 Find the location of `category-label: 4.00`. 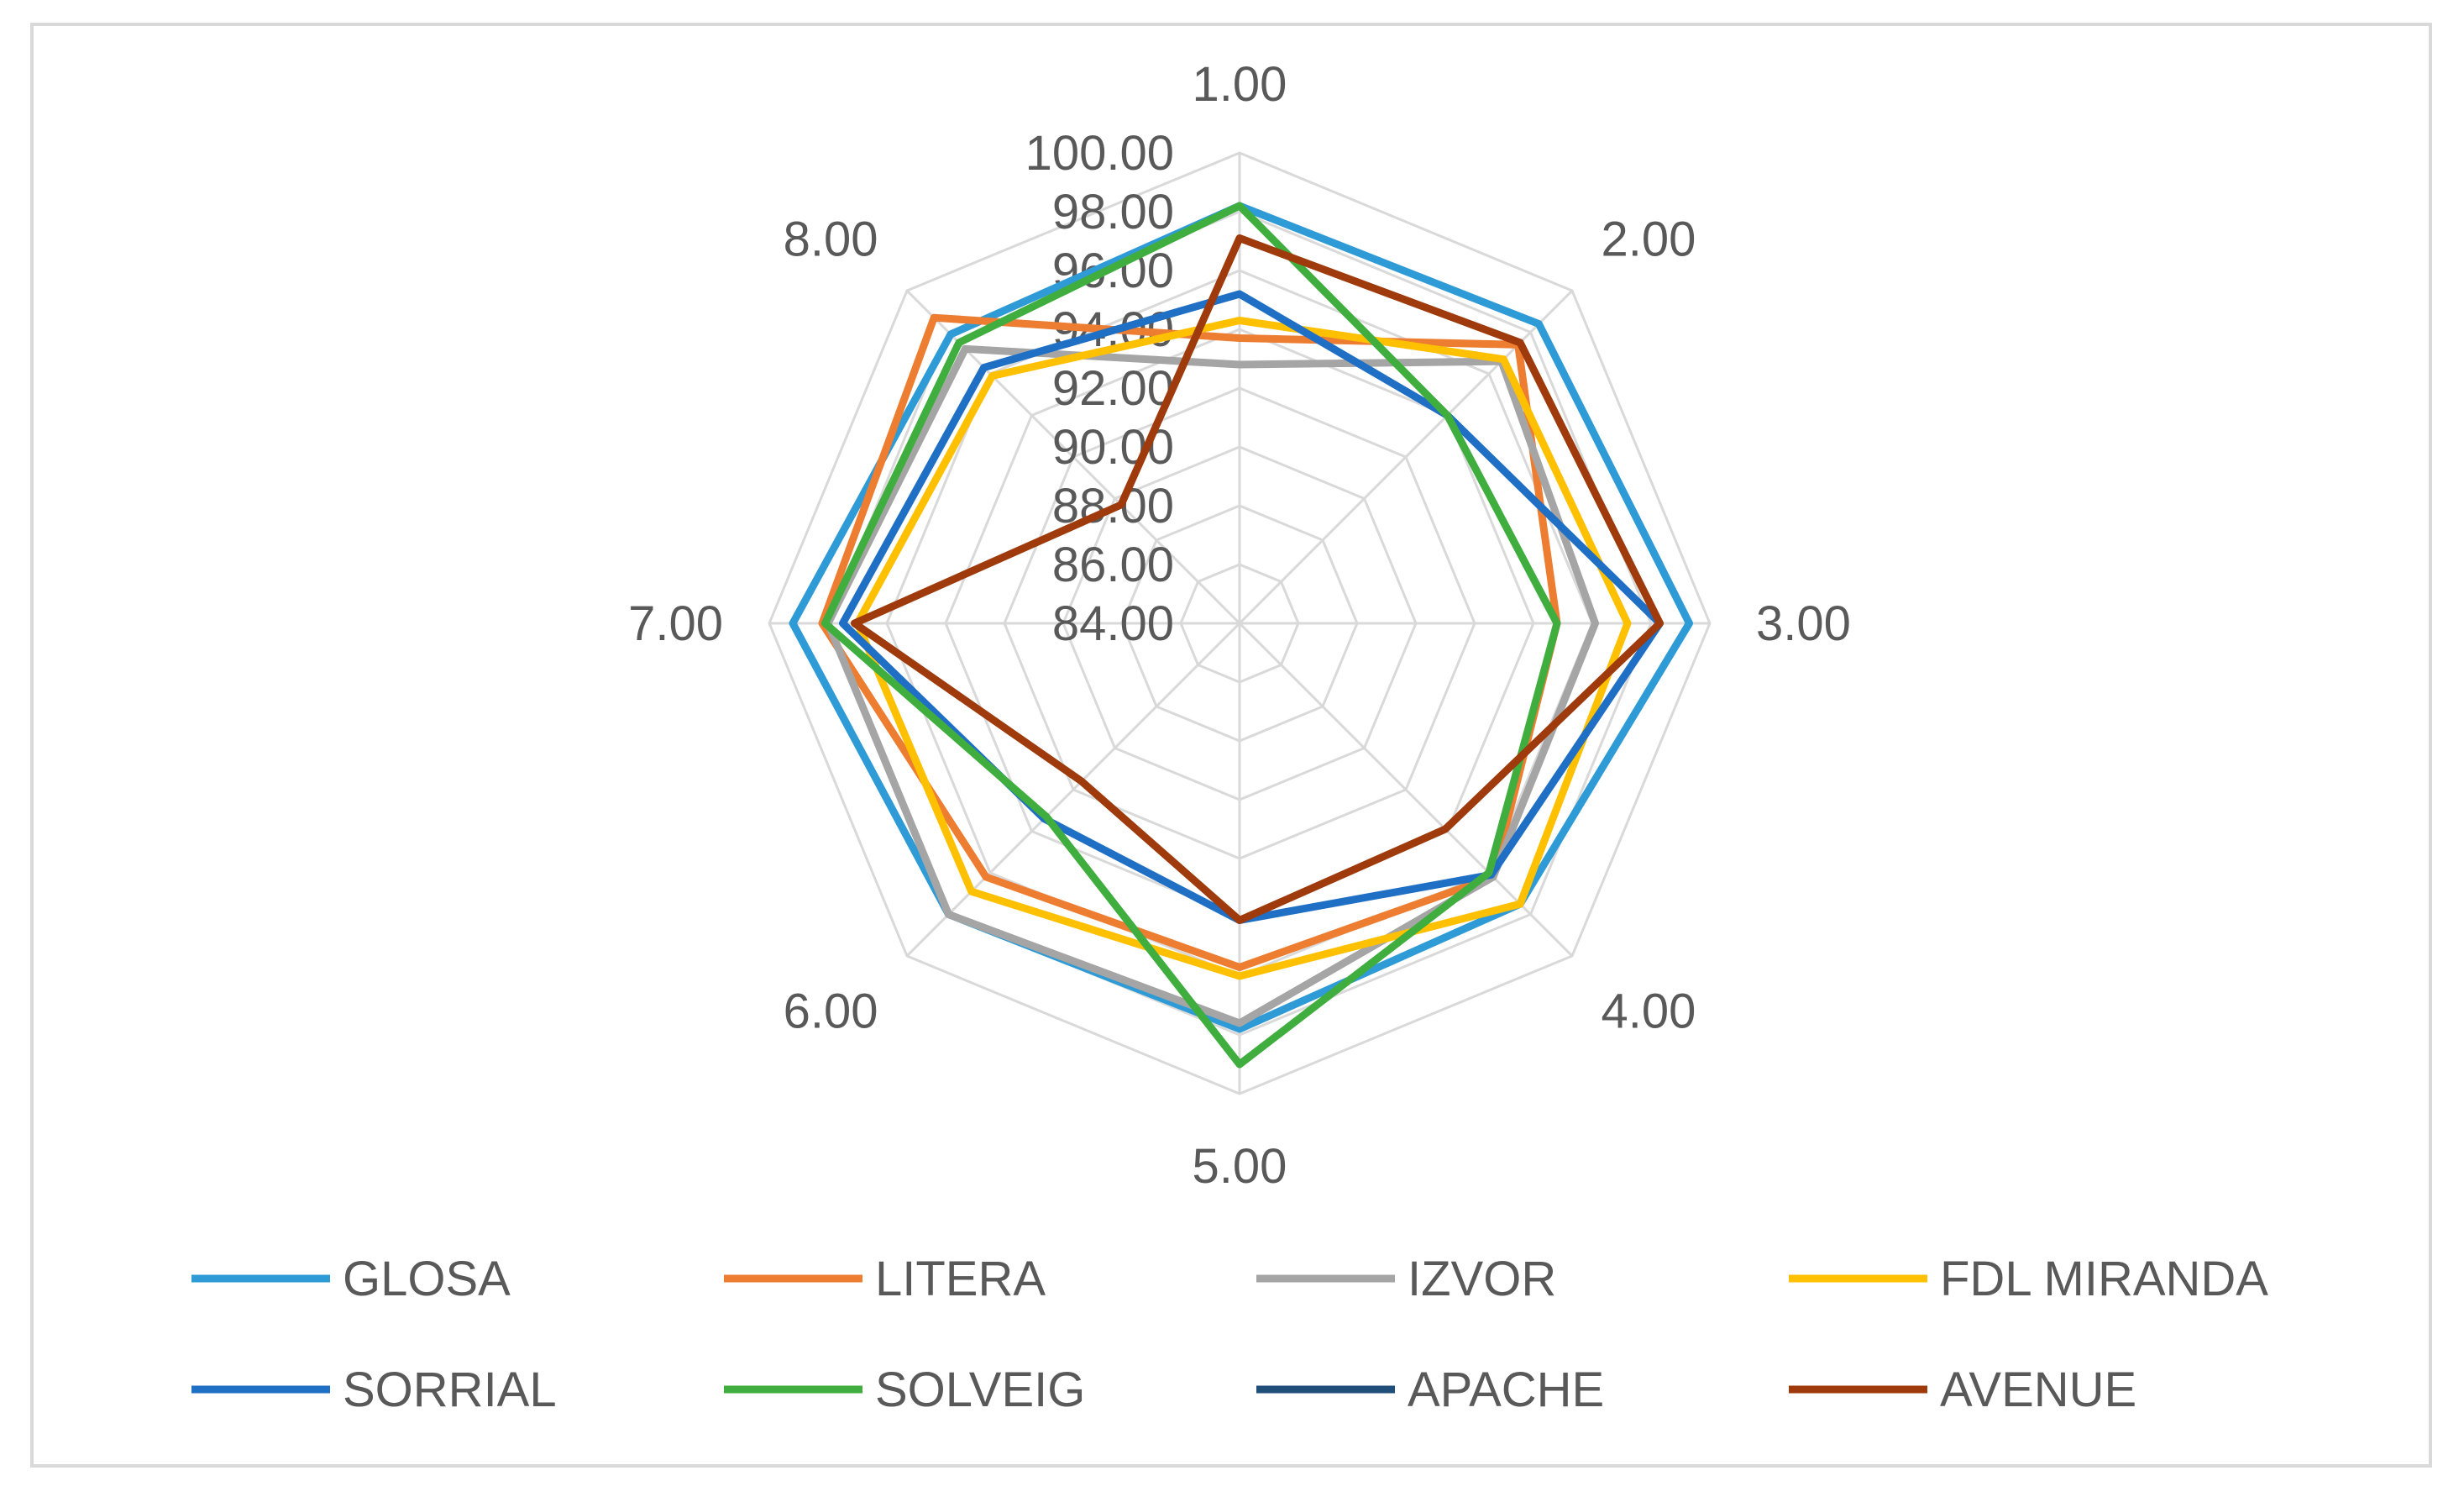

category-label: 4.00 is located at coordinates (1648, 1011).